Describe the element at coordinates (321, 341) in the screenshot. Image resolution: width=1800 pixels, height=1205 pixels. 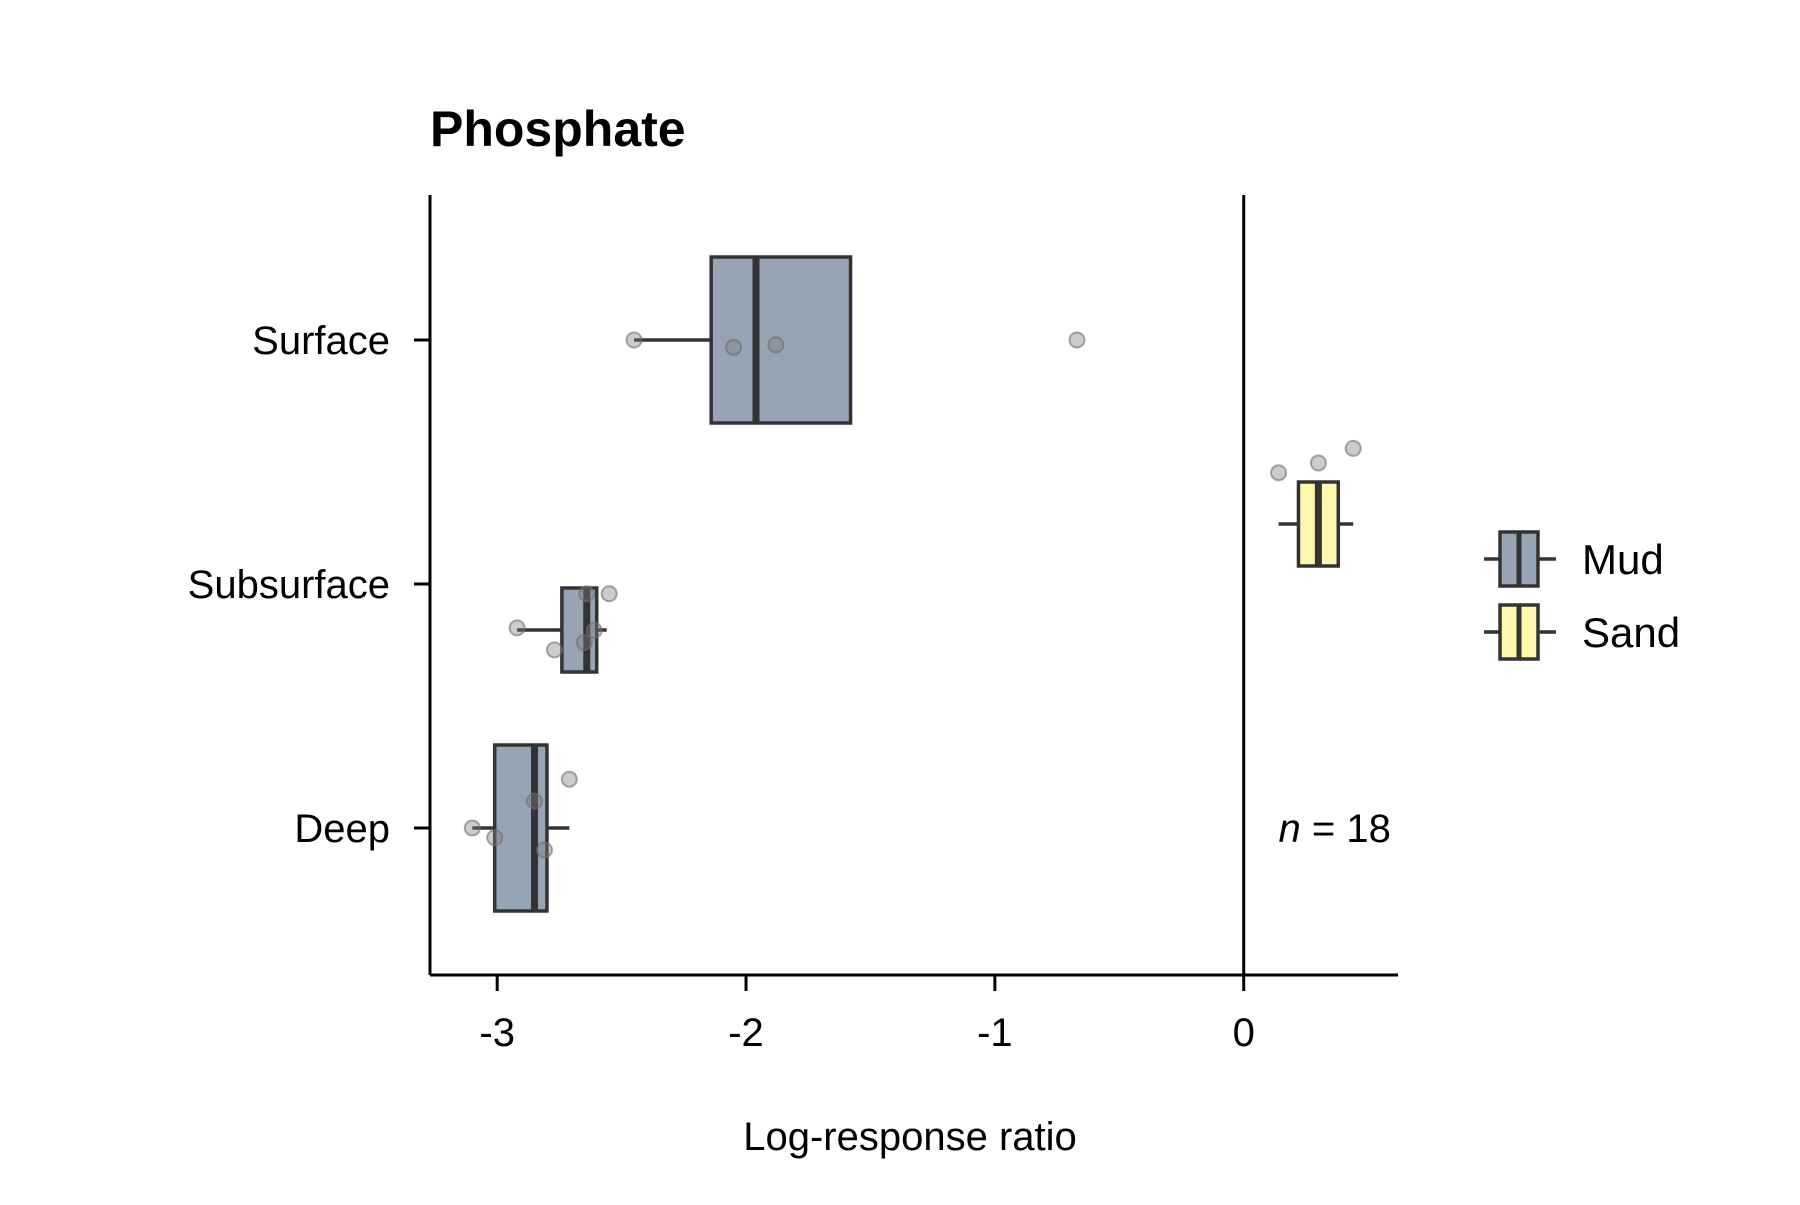
I see `y-tick-label: Surface` at that location.